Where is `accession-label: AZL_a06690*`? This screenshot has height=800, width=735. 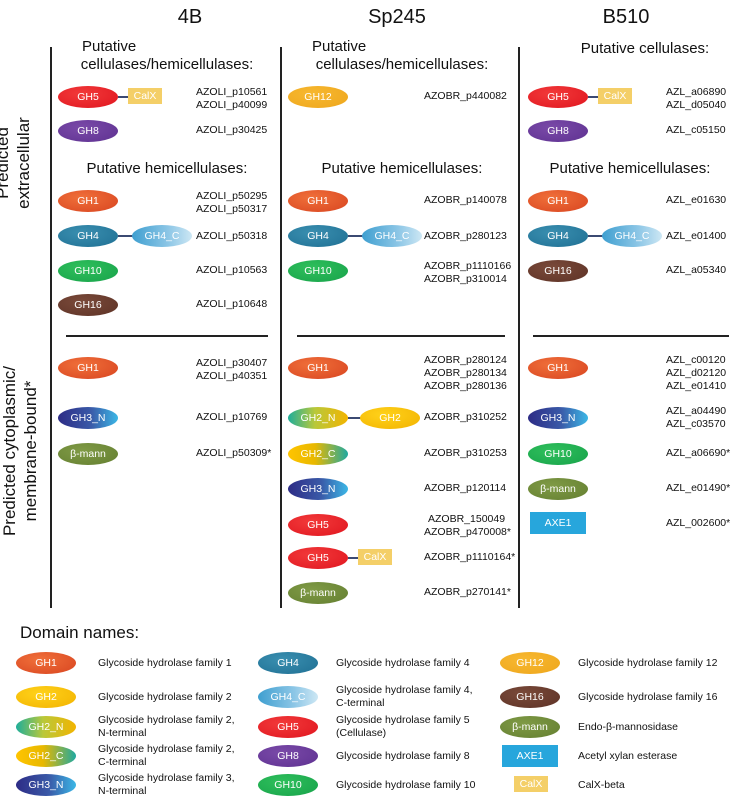
accession-label: AZL_a06690* is located at coordinates (698, 453).